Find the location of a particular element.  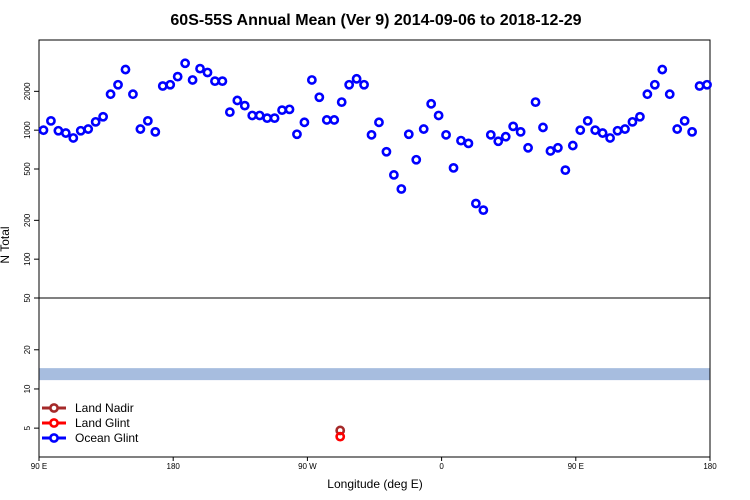

y-tick-label: 2000 is located at coordinates (27, 91).